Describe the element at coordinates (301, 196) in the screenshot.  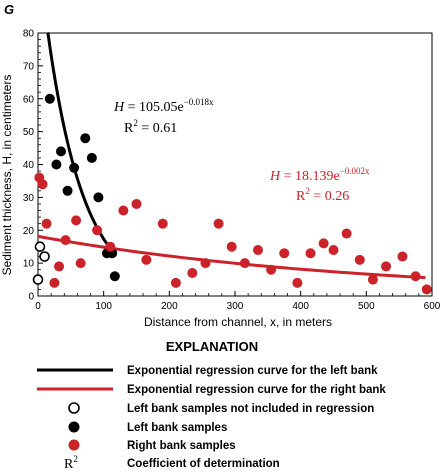
I see `right-r2-prefix: R` at that location.